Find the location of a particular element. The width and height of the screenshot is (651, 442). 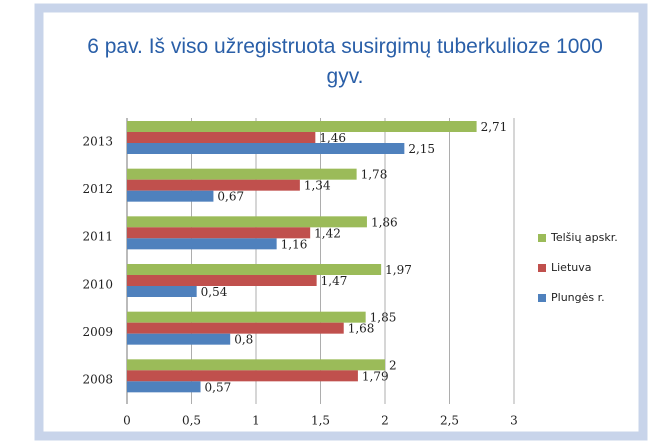

y-tick-label: 2010 is located at coordinates (97, 284).